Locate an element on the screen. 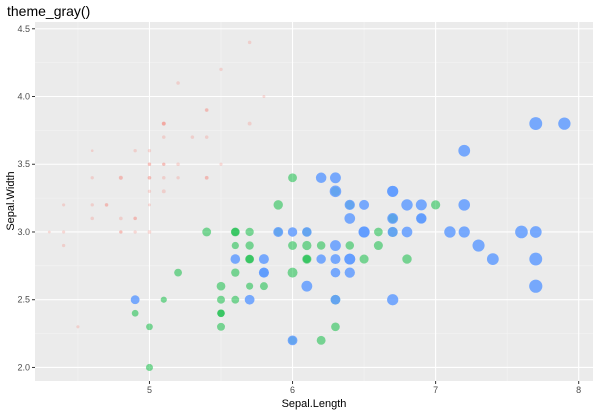 This screenshot has height=415, width=600. x-tick-label: 5 is located at coordinates (149, 390).